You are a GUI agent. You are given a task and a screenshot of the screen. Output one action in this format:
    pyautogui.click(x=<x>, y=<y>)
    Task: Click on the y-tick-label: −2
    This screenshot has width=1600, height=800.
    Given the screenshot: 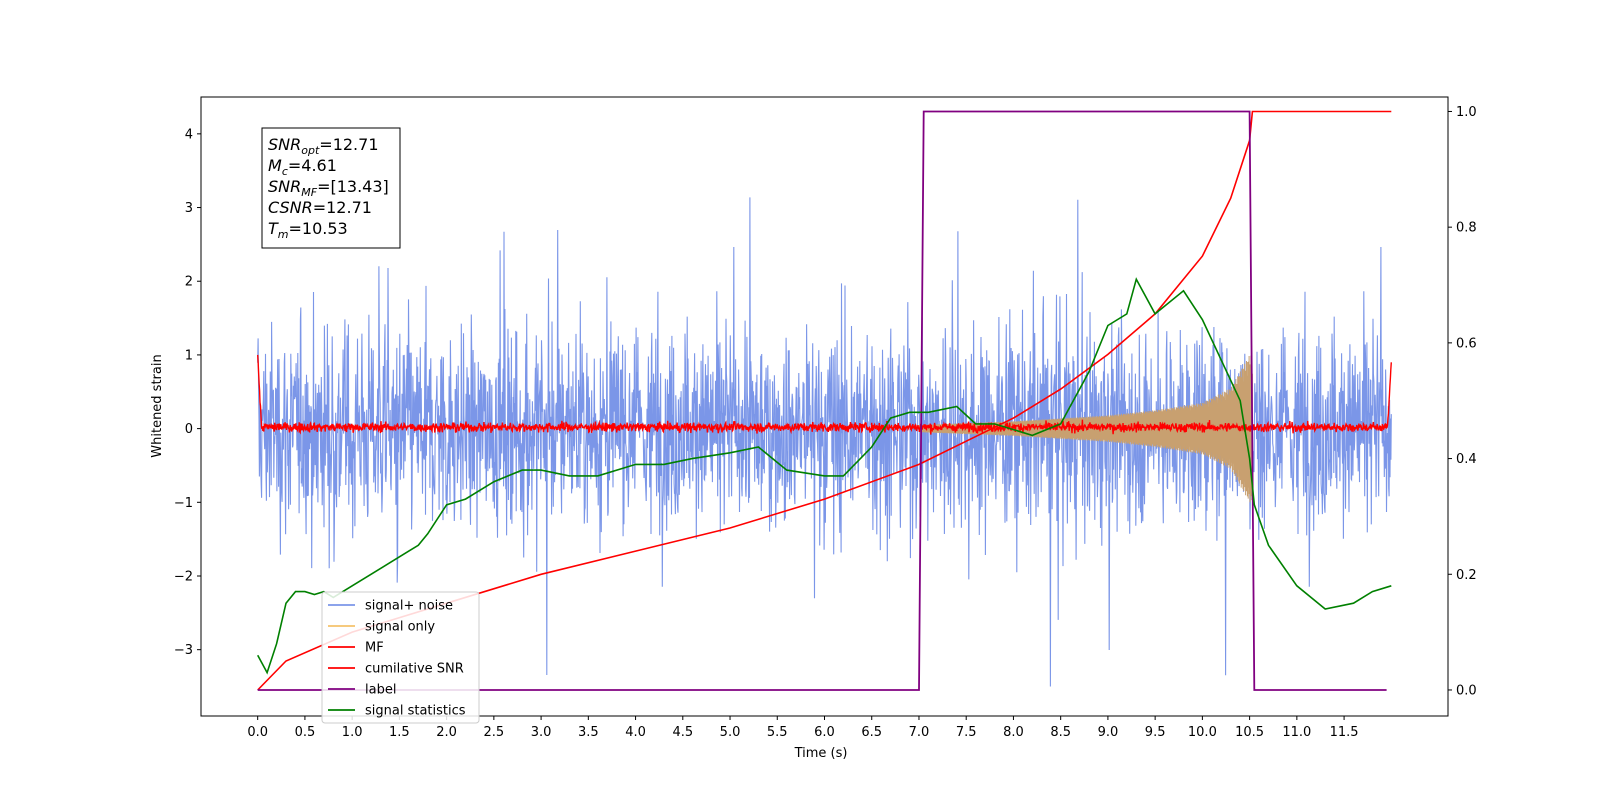 What is the action you would take?
    pyautogui.click(x=183, y=576)
    